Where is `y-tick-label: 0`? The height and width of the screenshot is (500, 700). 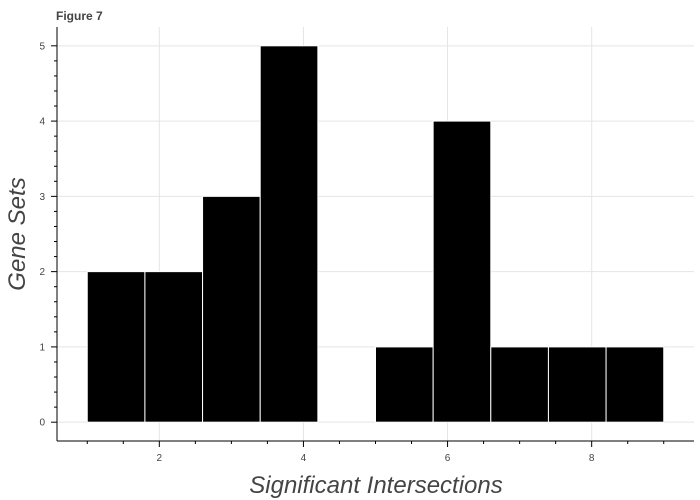 y-tick-label: 0 is located at coordinates (42, 423).